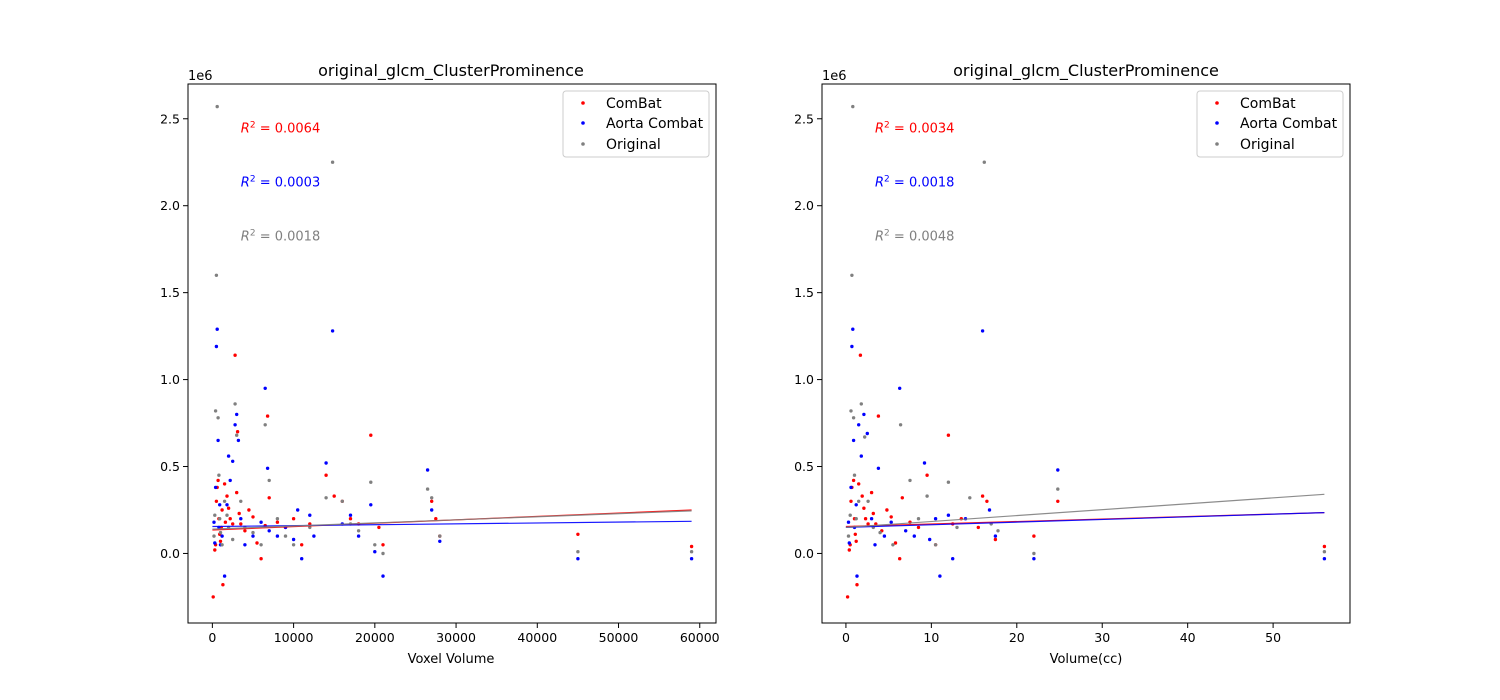  I want to click on x-axis-label: Volume(cc), so click(1086, 659).